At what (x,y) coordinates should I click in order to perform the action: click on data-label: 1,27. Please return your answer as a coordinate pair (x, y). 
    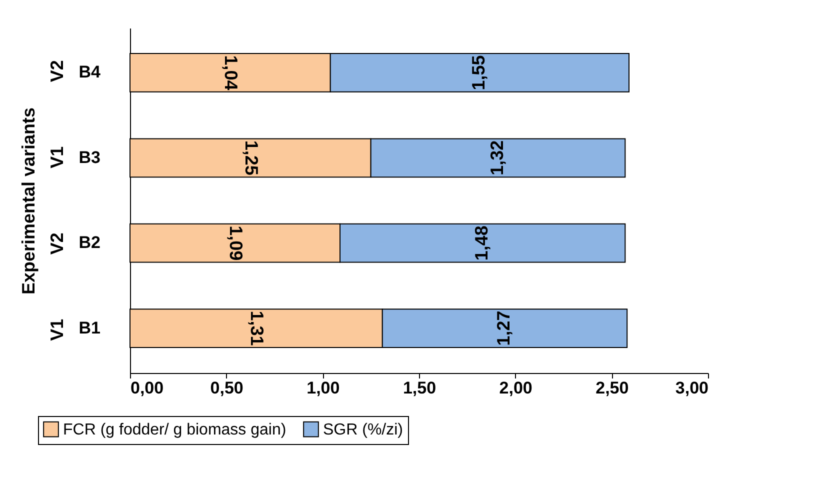
    Looking at the image, I should click on (504, 328).